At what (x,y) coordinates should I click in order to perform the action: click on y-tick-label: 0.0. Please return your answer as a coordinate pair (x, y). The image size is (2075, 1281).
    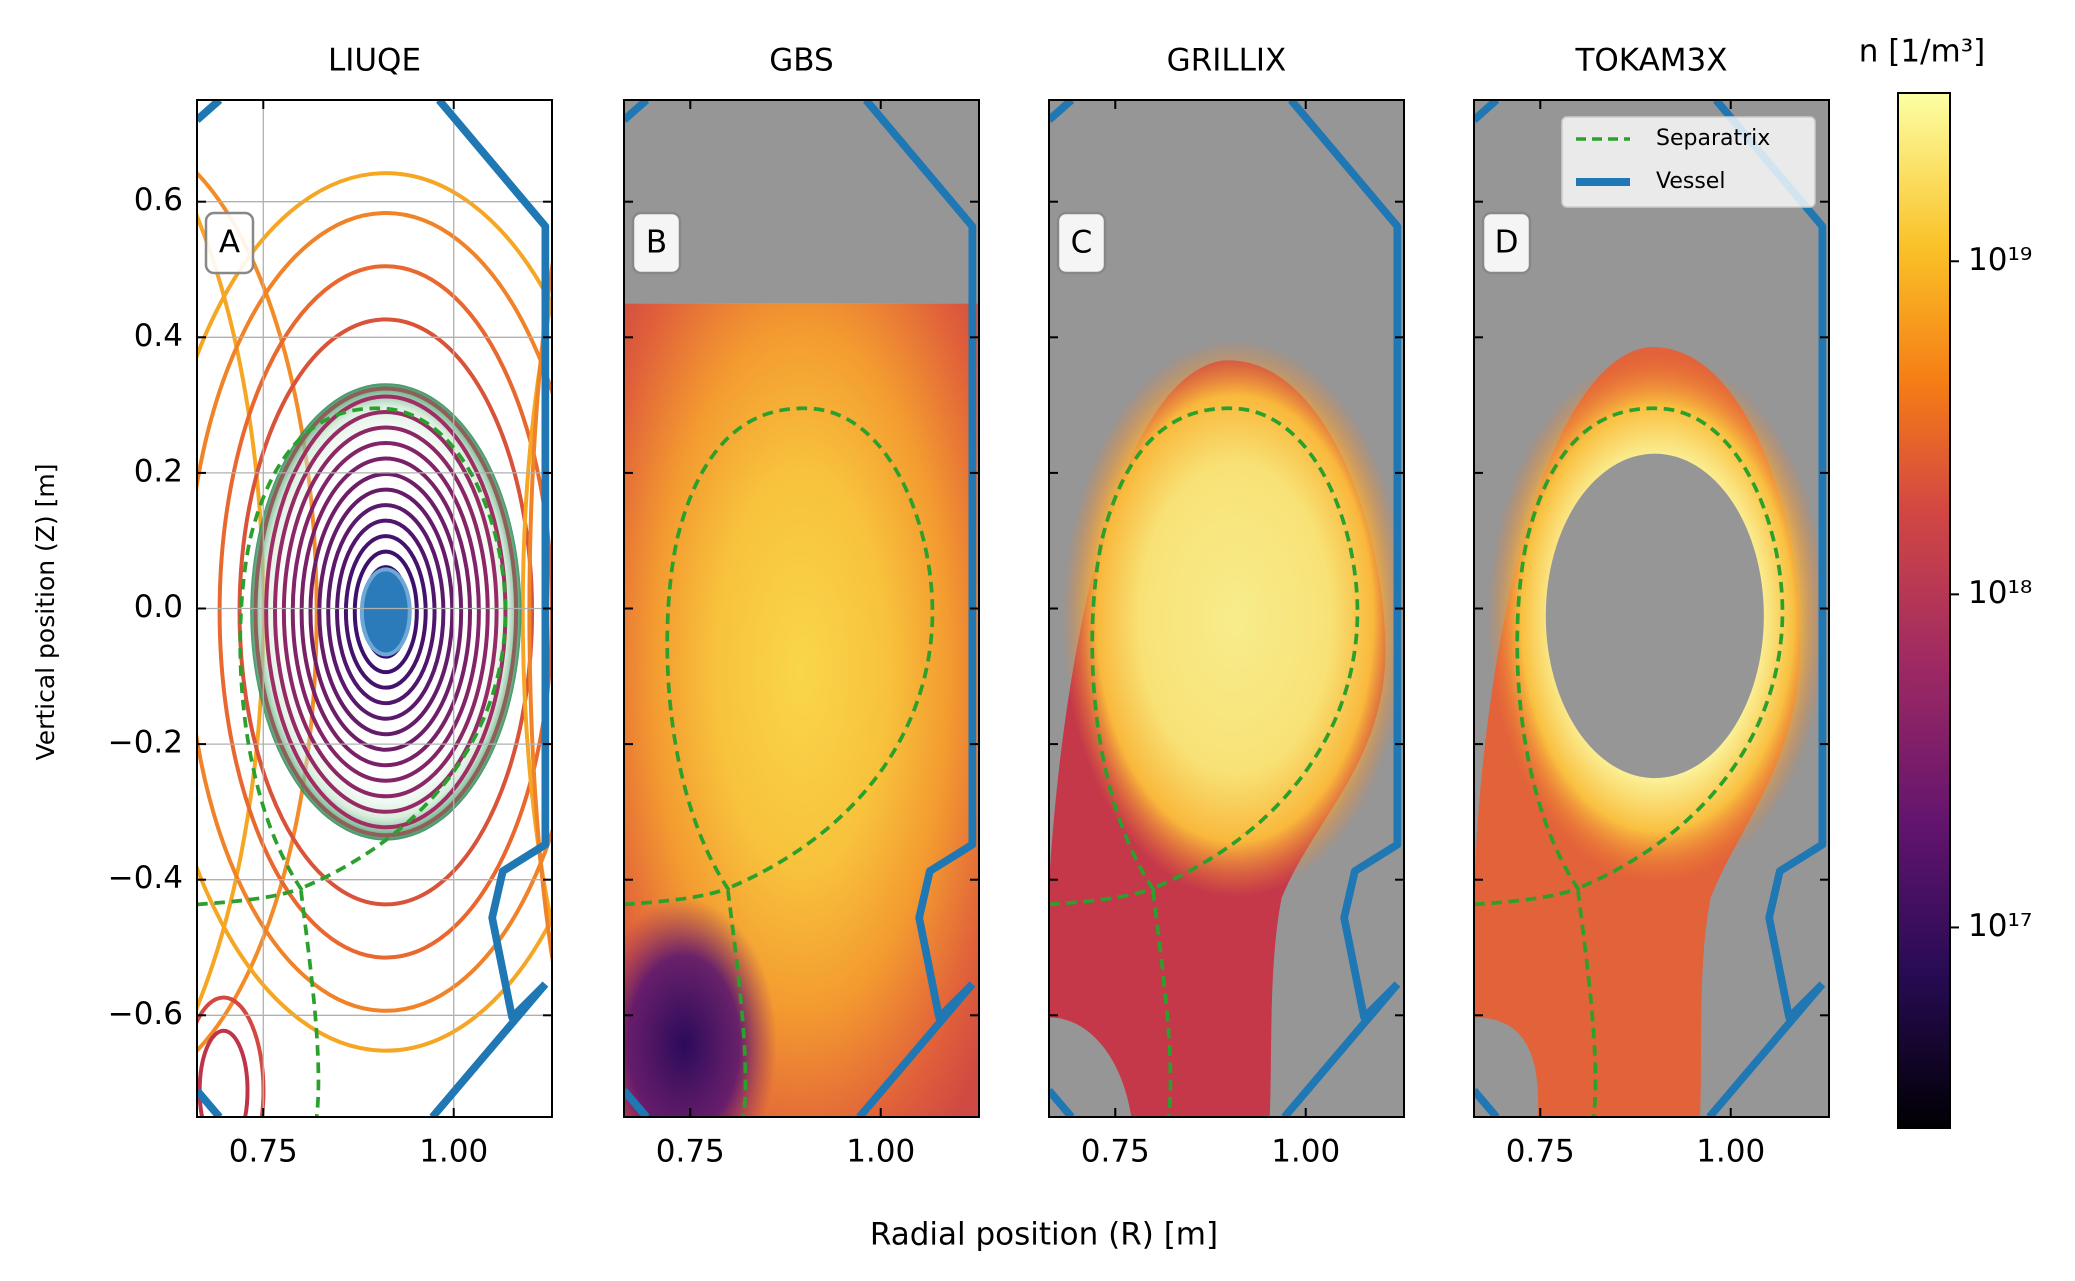
    Looking at the image, I should click on (158, 607).